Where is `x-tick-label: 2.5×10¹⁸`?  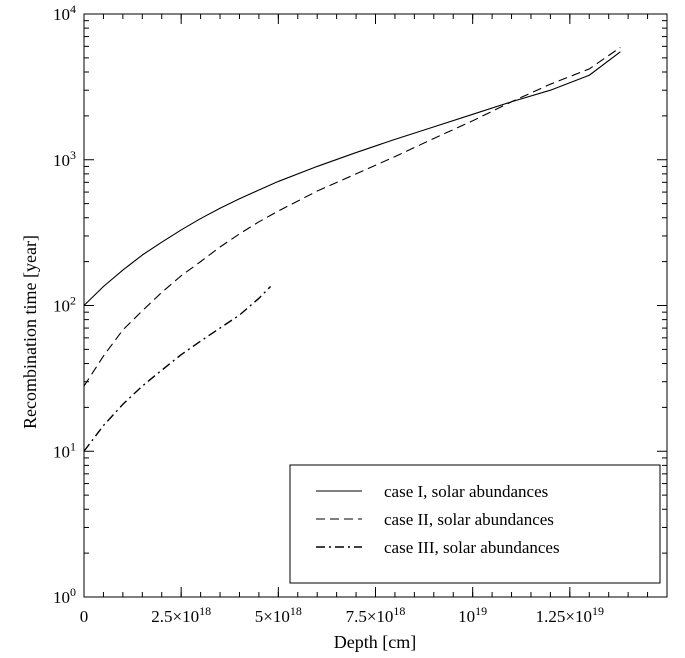 x-tick-label: 2.5×10¹⁸ is located at coordinates (181, 615).